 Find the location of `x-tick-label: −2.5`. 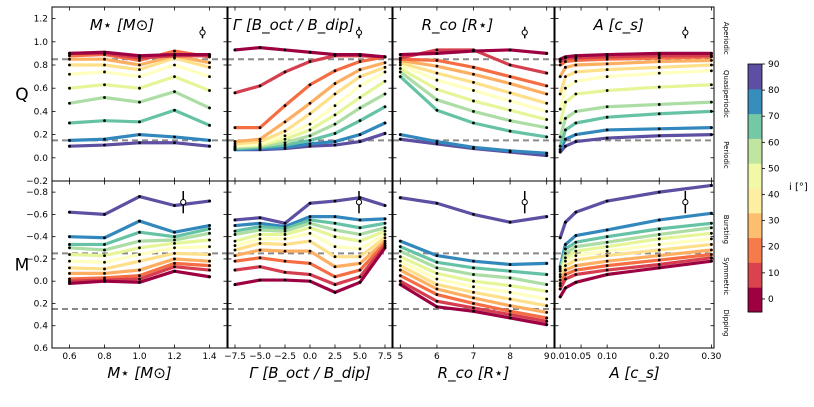

x-tick-label: −2.5 is located at coordinates (285, 357).